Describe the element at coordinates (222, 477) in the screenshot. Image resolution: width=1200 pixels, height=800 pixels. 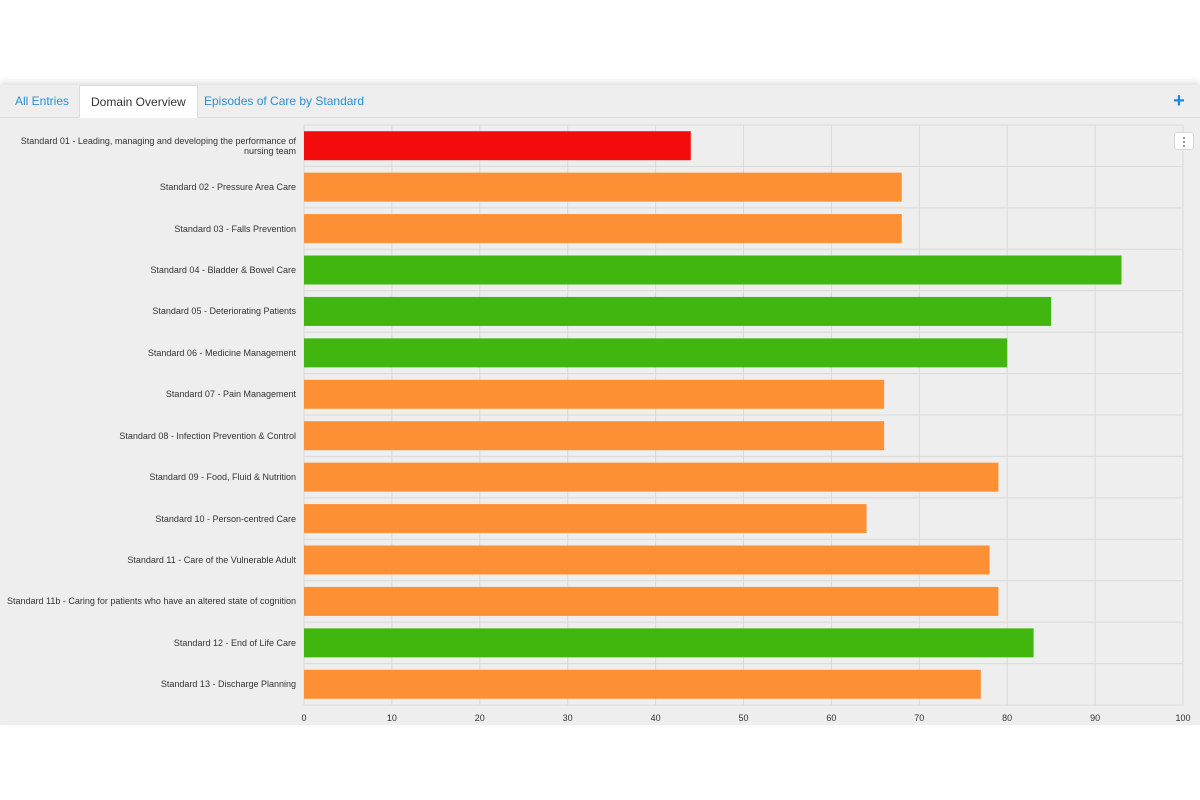
I see `category-label: Standard 09 - Food, Fluid & Nutrition` at that location.